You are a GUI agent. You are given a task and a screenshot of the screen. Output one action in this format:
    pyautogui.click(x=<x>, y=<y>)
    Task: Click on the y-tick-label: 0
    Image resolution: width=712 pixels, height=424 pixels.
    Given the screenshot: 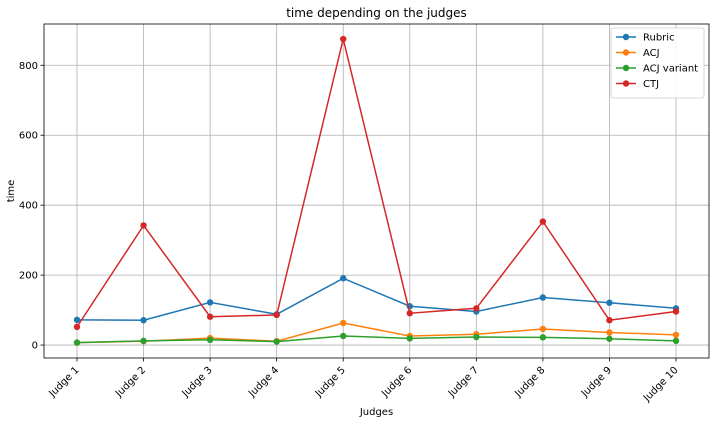 What is the action you would take?
    pyautogui.click(x=35, y=346)
    